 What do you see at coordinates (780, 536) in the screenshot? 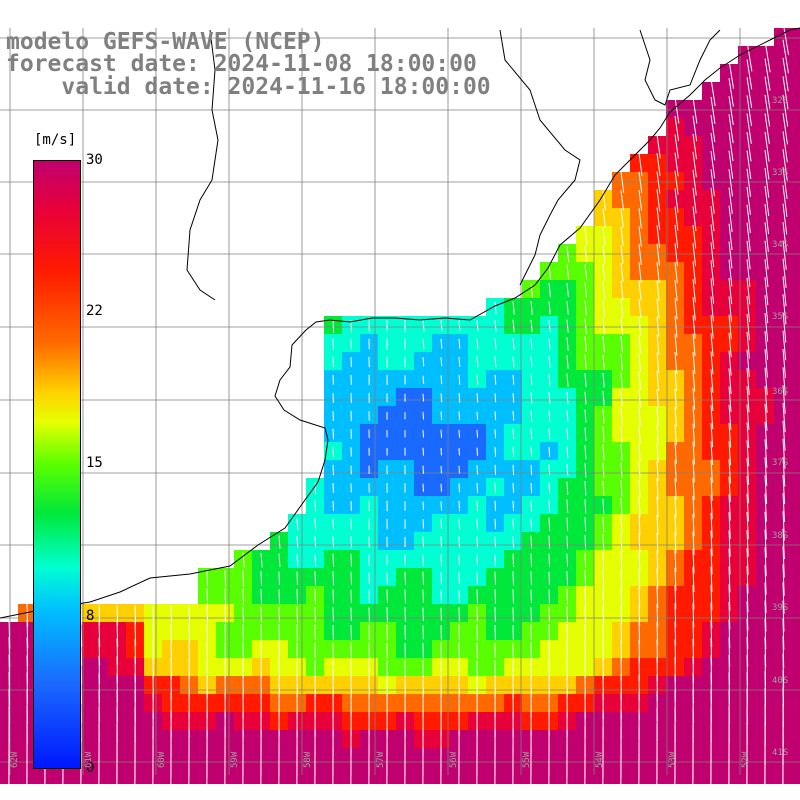
I see `lat-label: 38S` at bounding box center [780, 536].